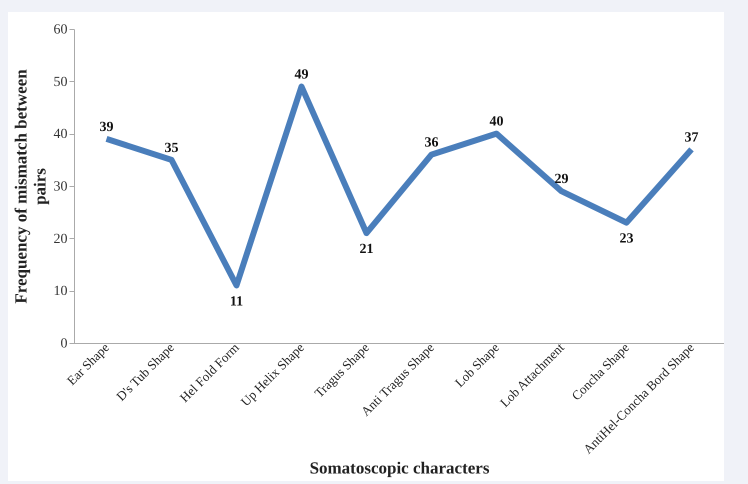 The height and width of the screenshot is (484, 748). I want to click on data-label: 40, so click(497, 122).